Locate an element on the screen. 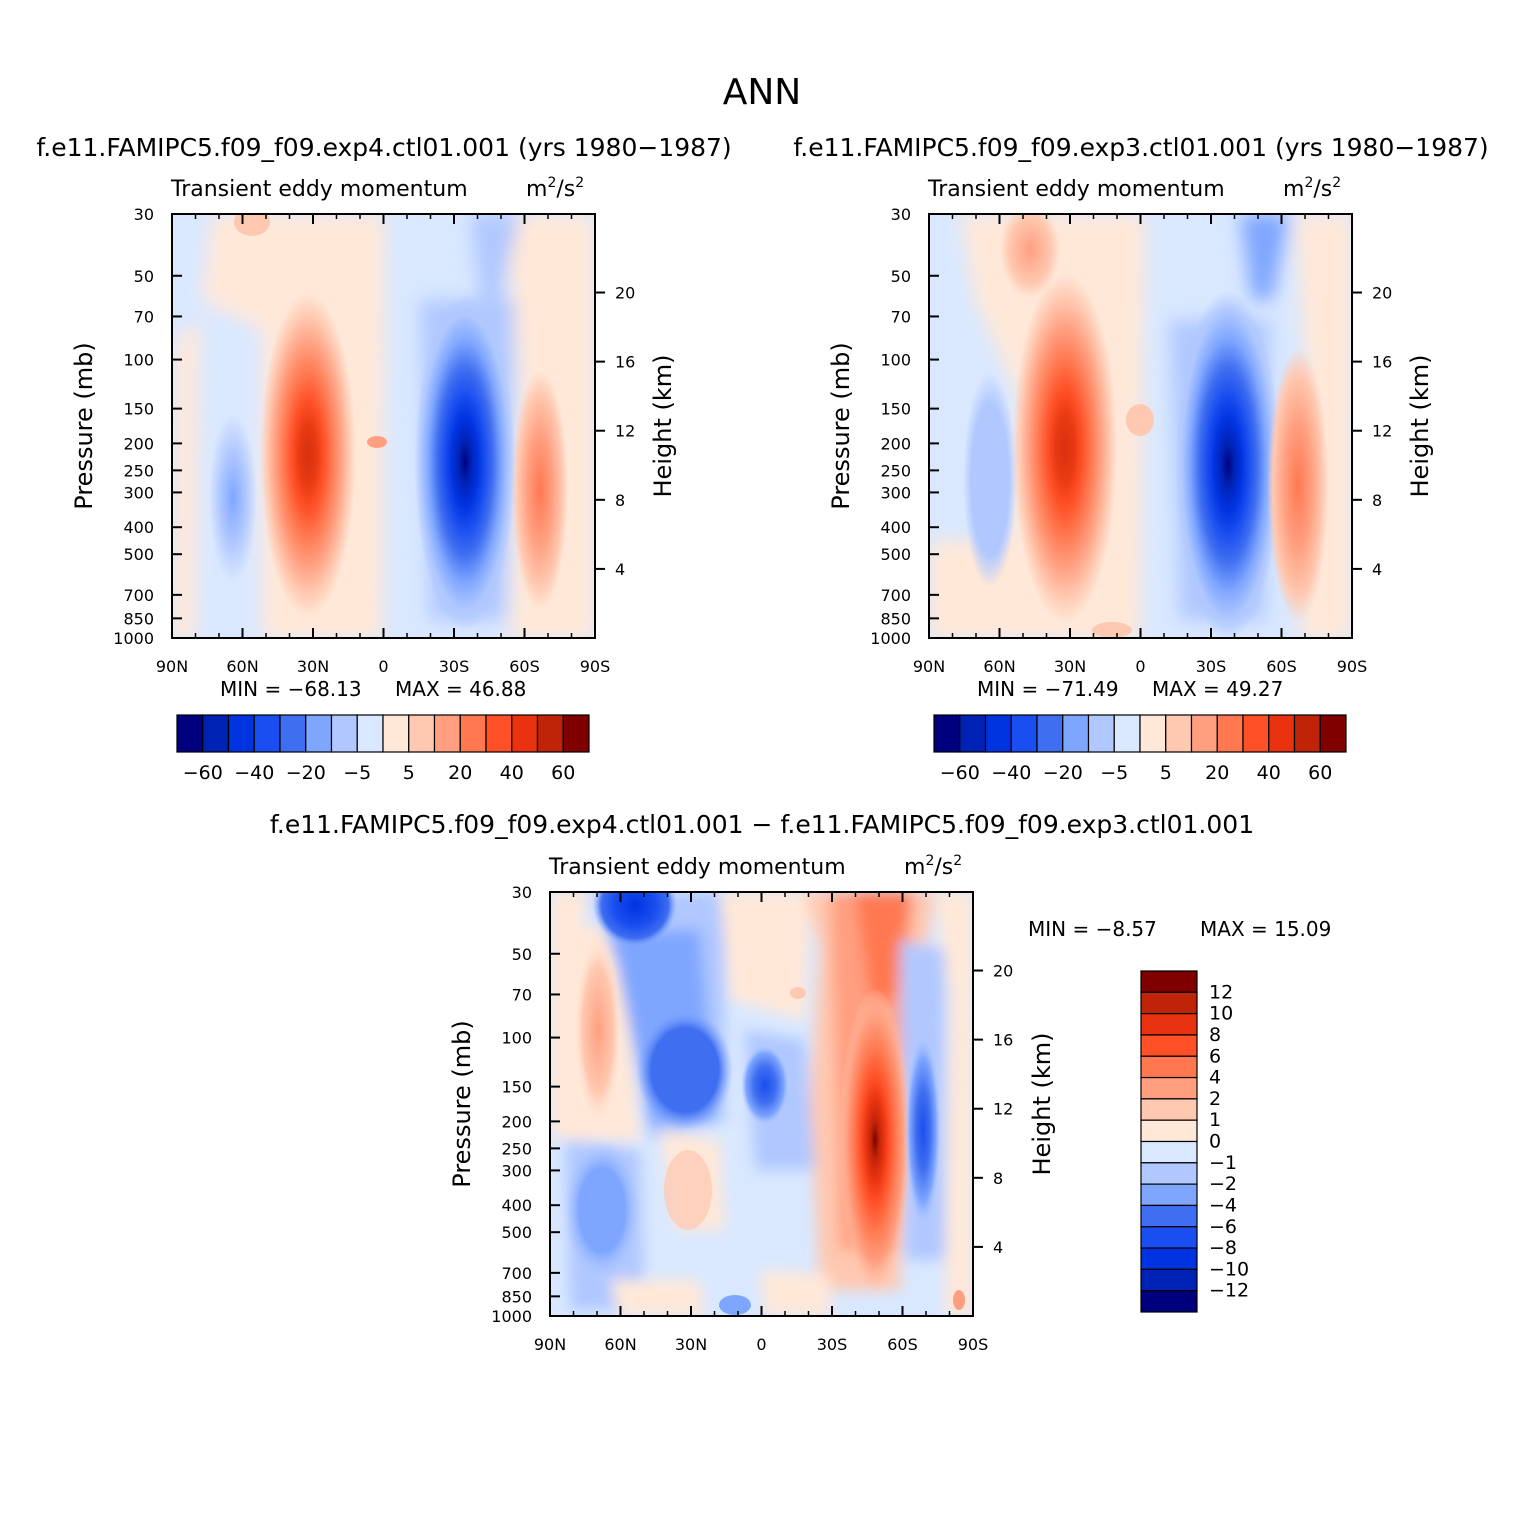 The height and width of the screenshot is (1524, 1524). variable-label-exp4: Transient eddy momentum is located at coordinates (319, 189).